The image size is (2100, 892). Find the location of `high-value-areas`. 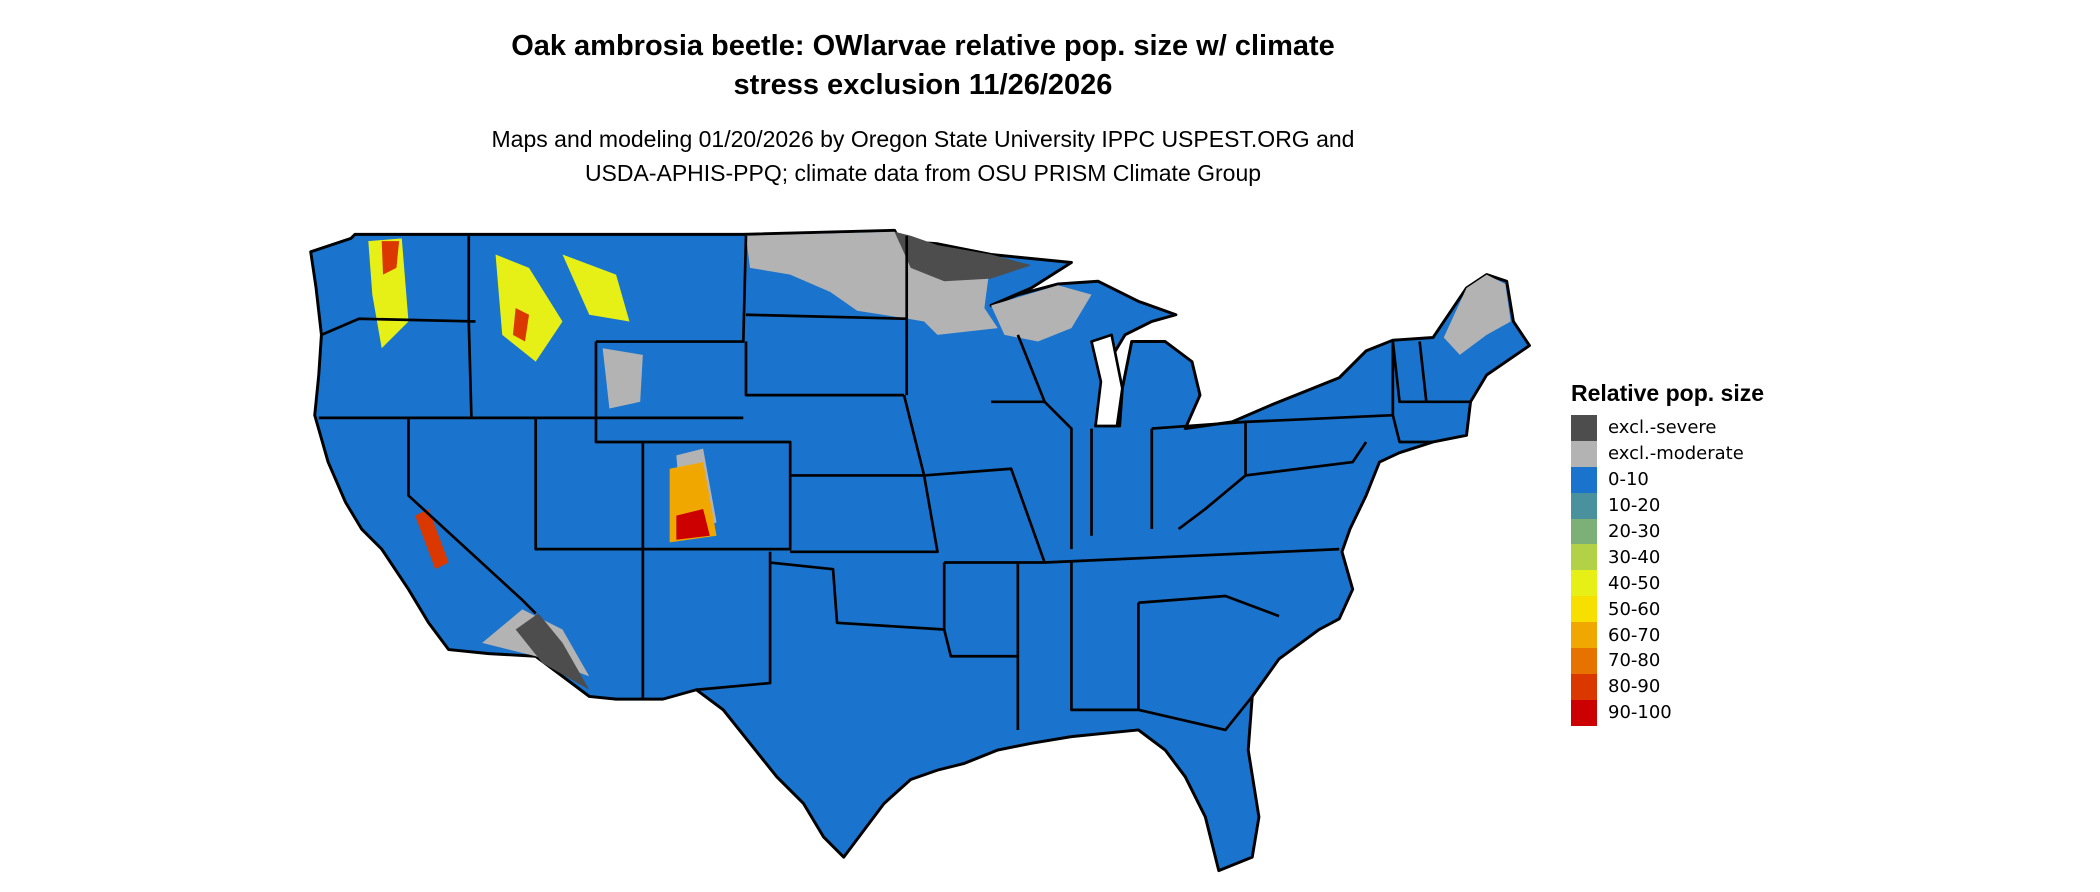

high-value-areas is located at coordinates (542, 404).